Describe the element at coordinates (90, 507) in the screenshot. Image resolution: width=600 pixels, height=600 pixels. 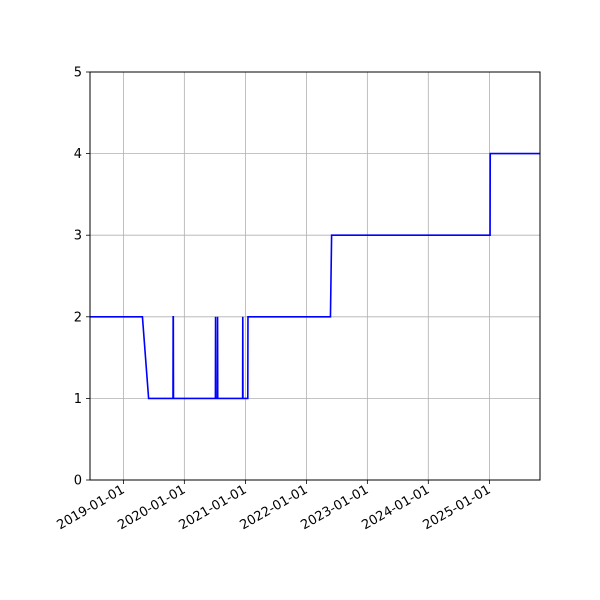
I see `x-tick-label: 2019-01-01` at that location.